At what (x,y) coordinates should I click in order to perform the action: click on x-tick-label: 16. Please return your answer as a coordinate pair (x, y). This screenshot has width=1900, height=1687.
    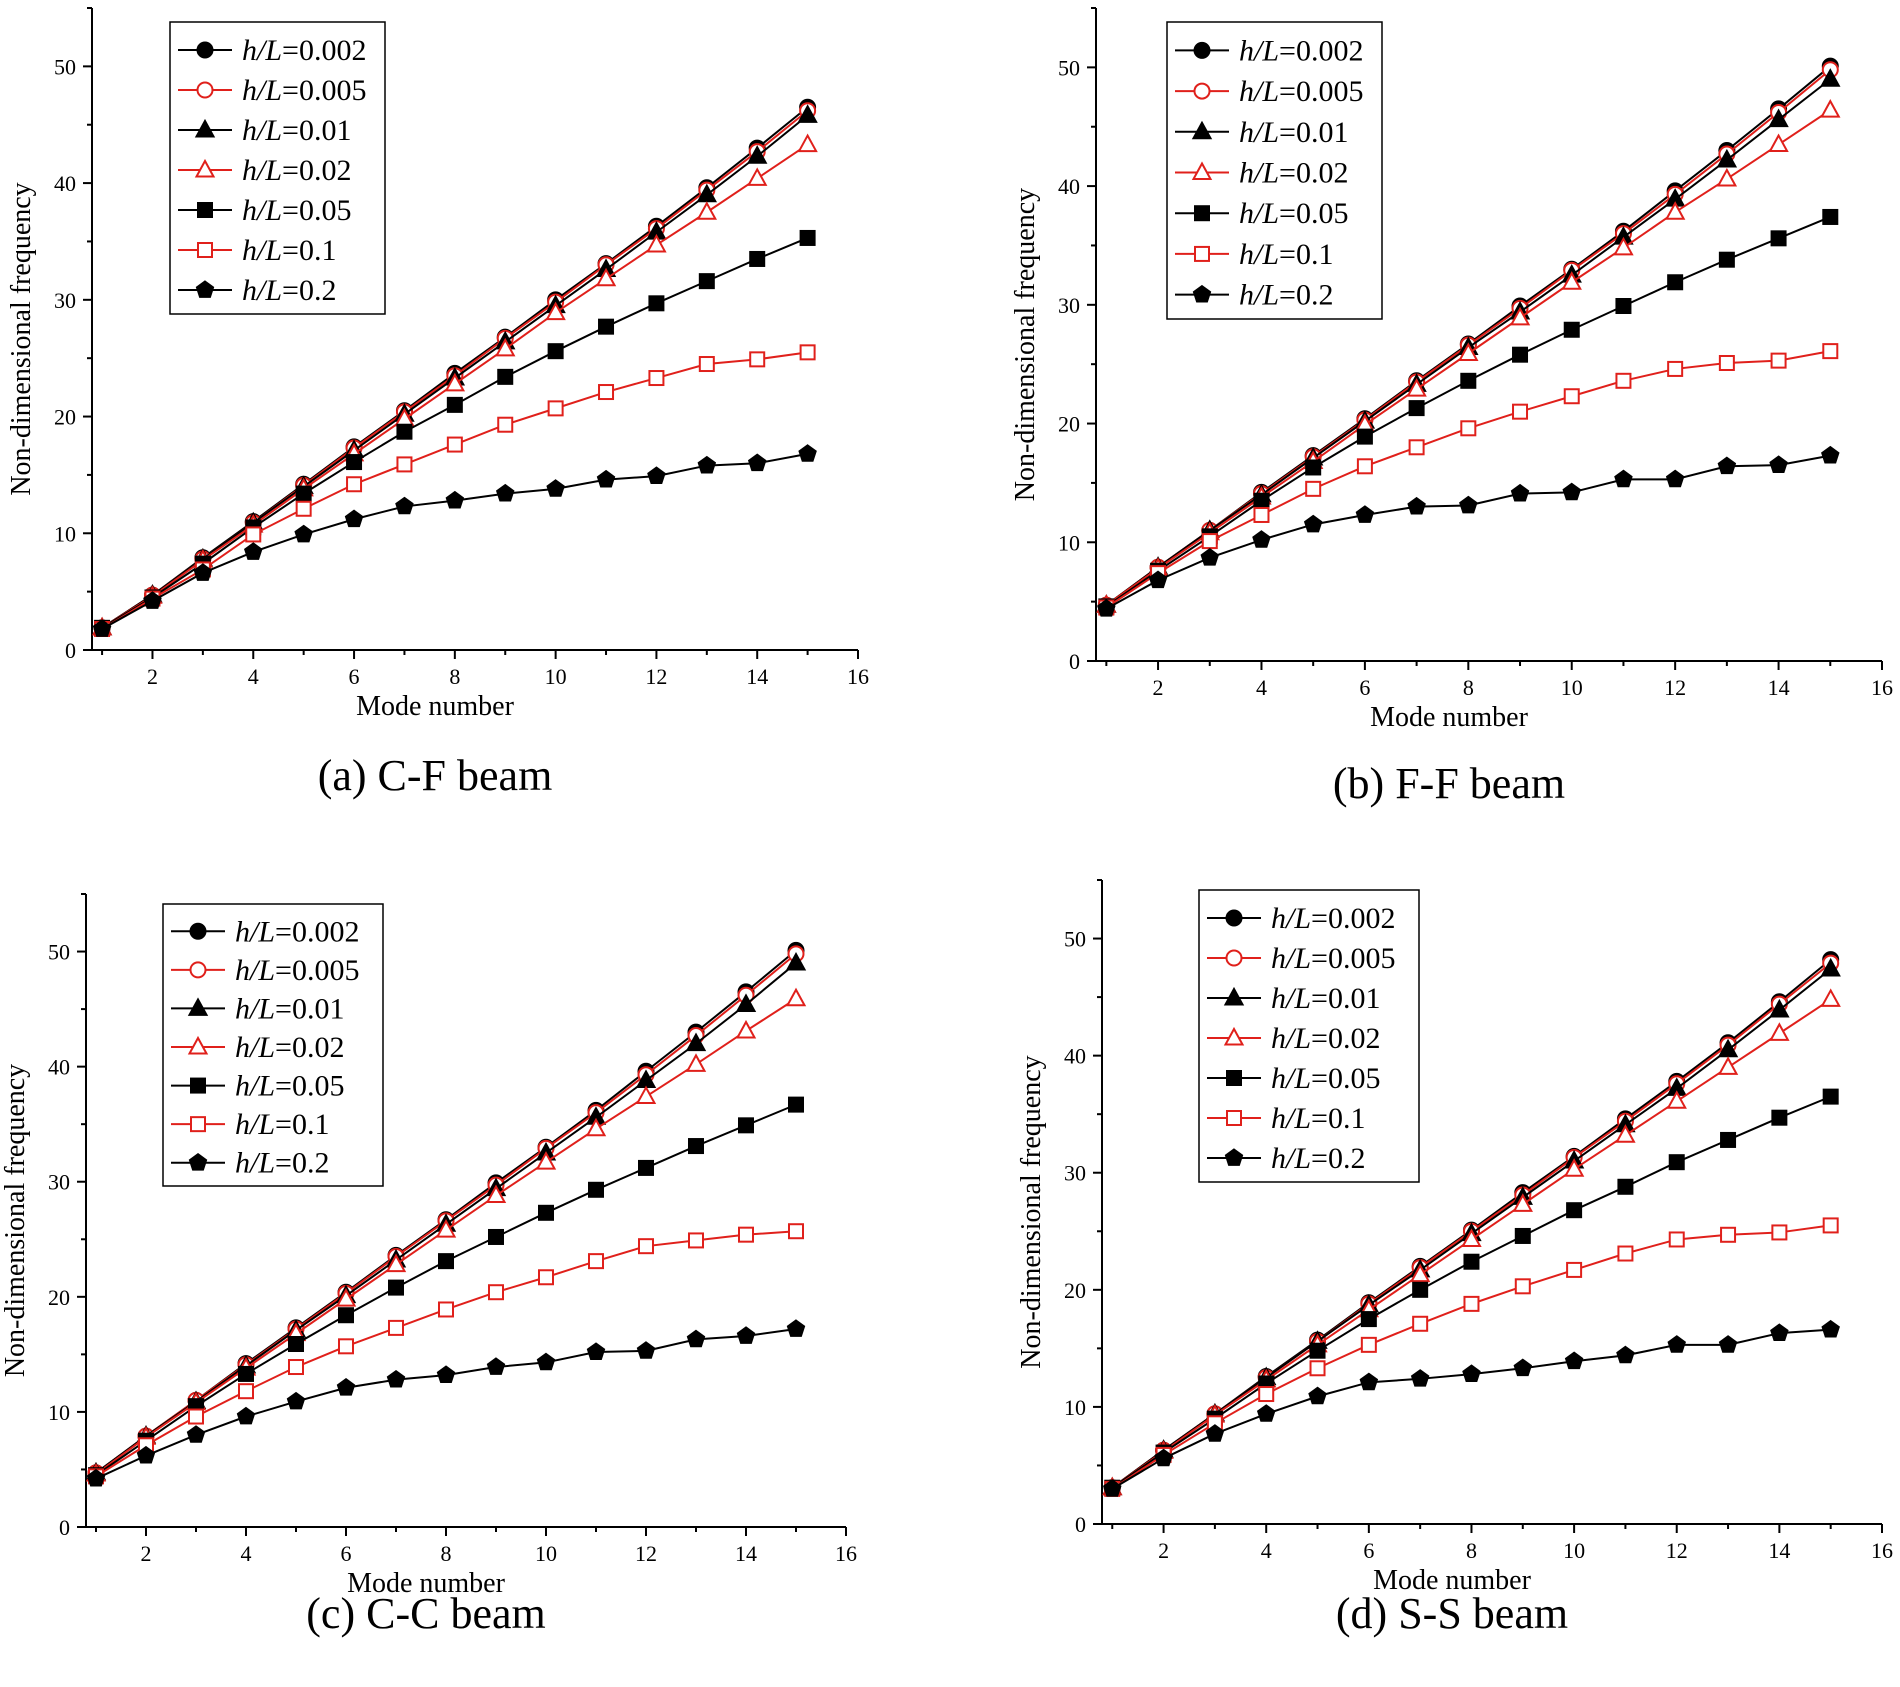
    Looking at the image, I should click on (1882, 687).